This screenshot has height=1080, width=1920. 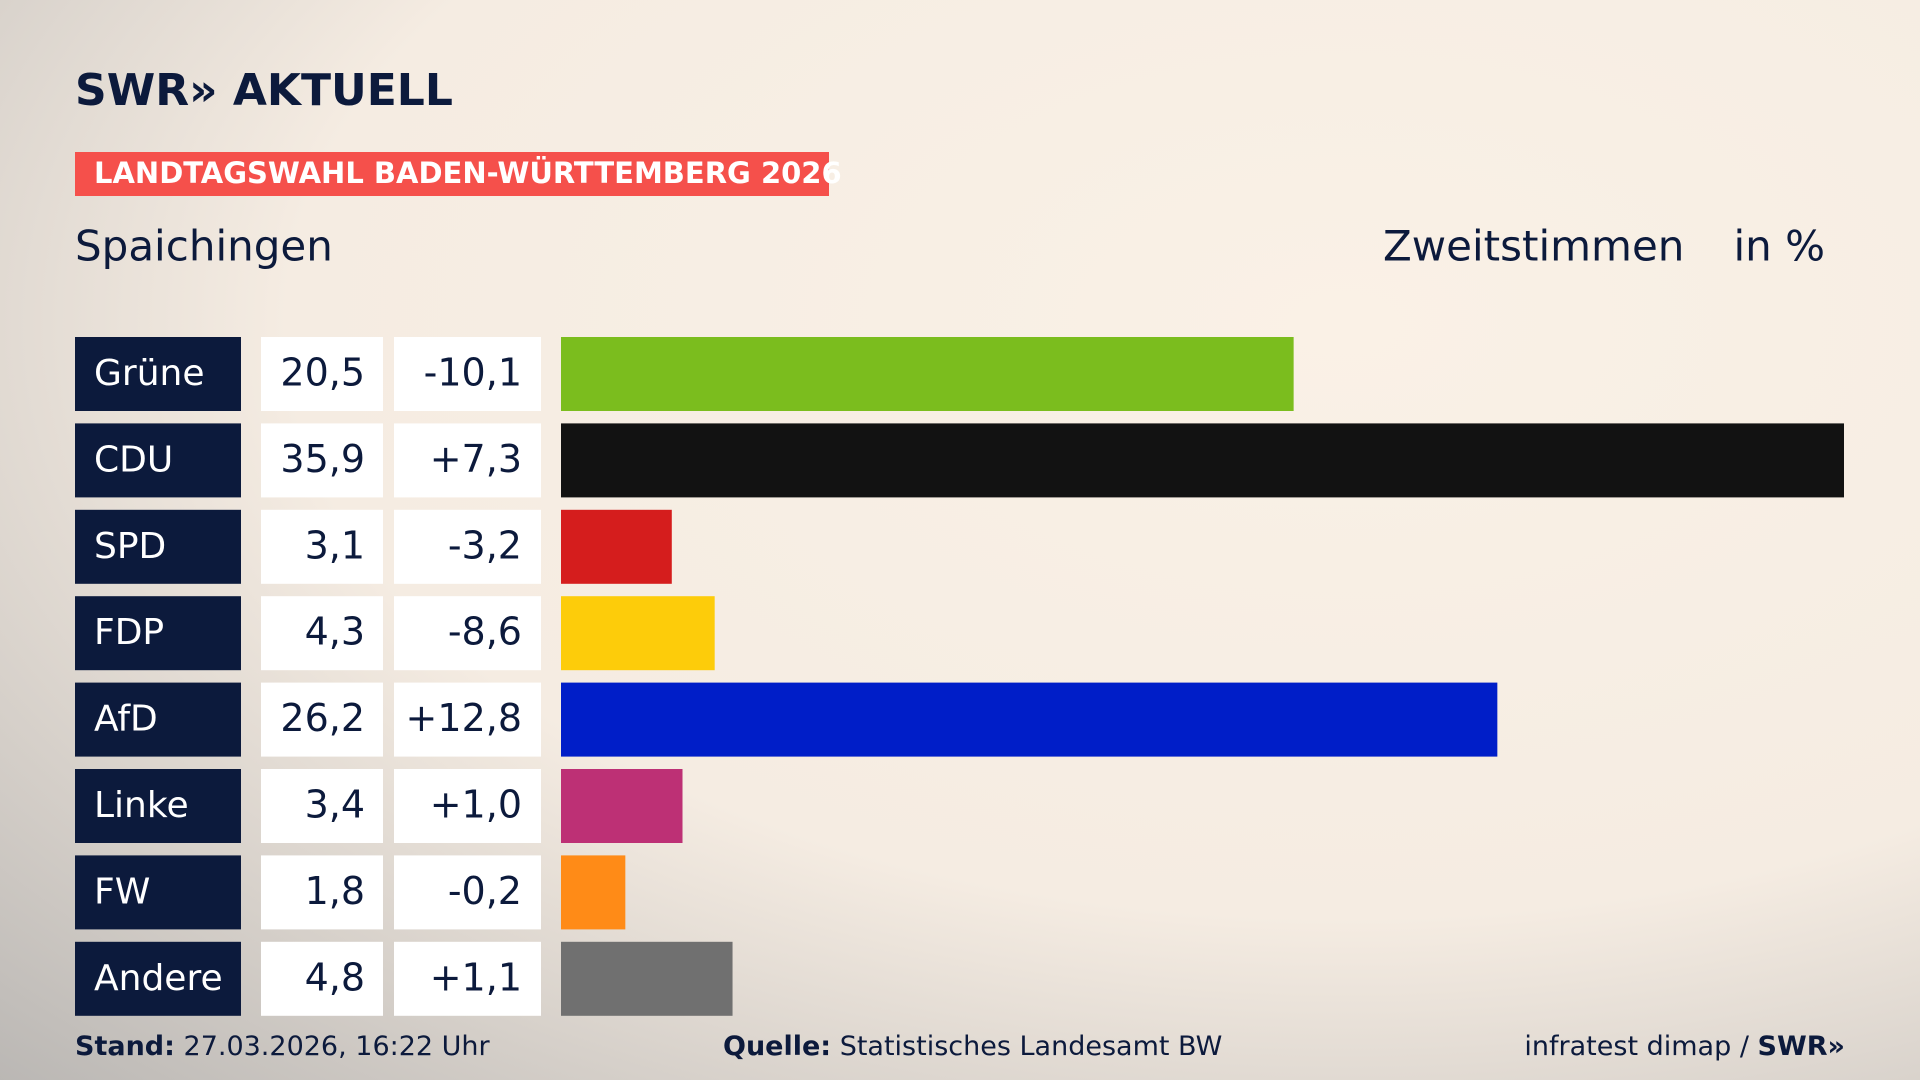 What do you see at coordinates (777, 1046) in the screenshot?
I see `source-label: Quelle:` at bounding box center [777, 1046].